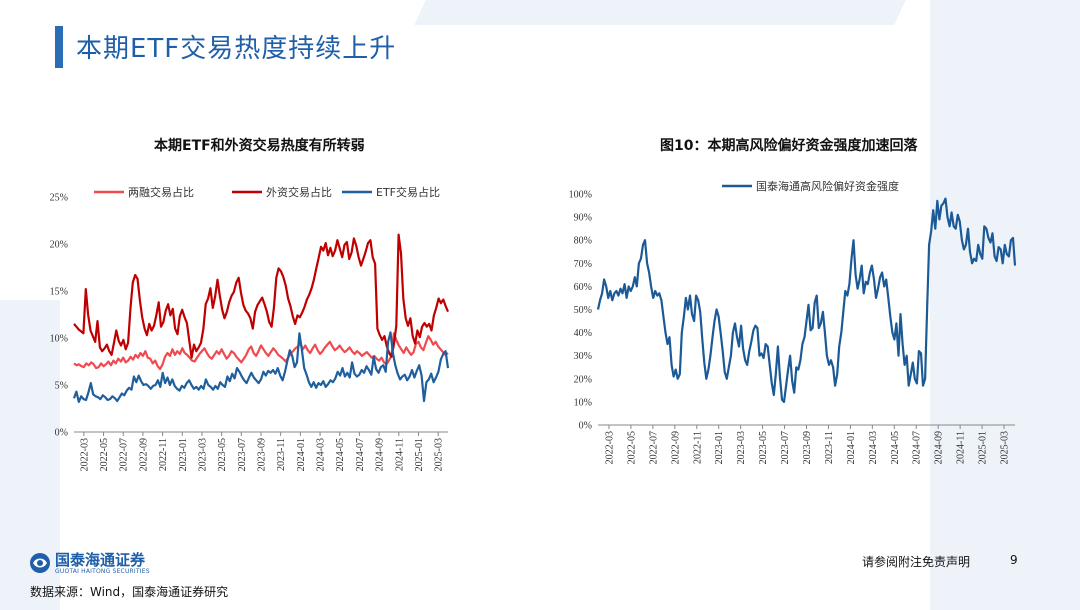 The image size is (1080, 610). What do you see at coordinates (129, 592) in the screenshot?
I see `data-source-note: 数据来源：Wind，国泰海通证券研究` at bounding box center [129, 592].